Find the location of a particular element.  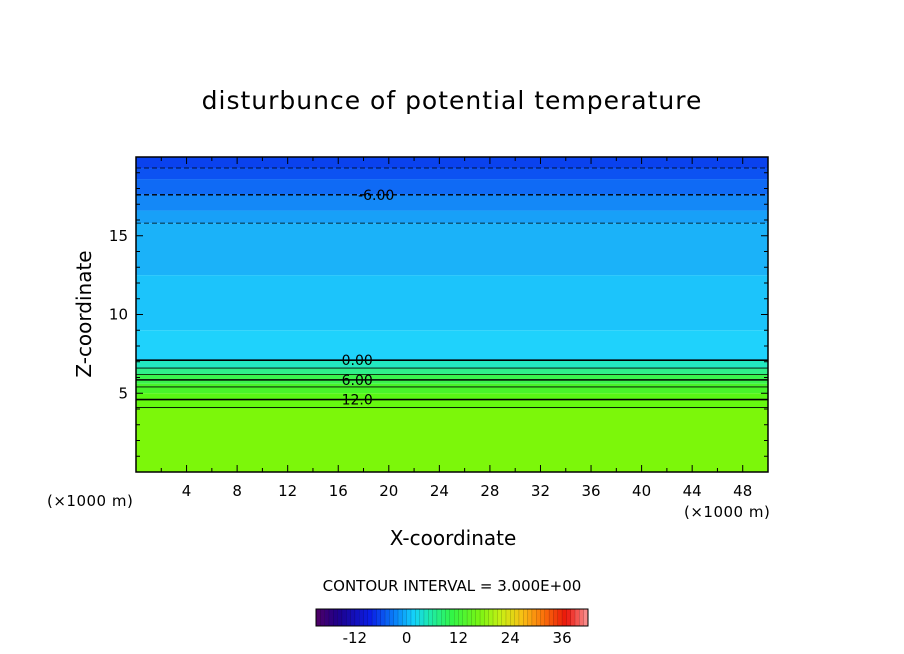

x-tick-label: 36 is located at coordinates (590, 491).